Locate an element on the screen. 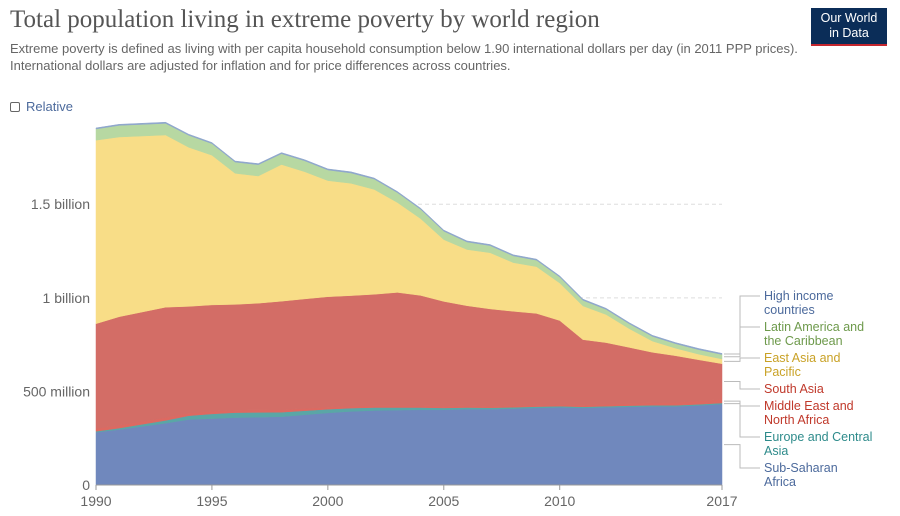 This screenshot has height=516, width=900. y-tick-label: 1.5 billion is located at coordinates (60, 204).